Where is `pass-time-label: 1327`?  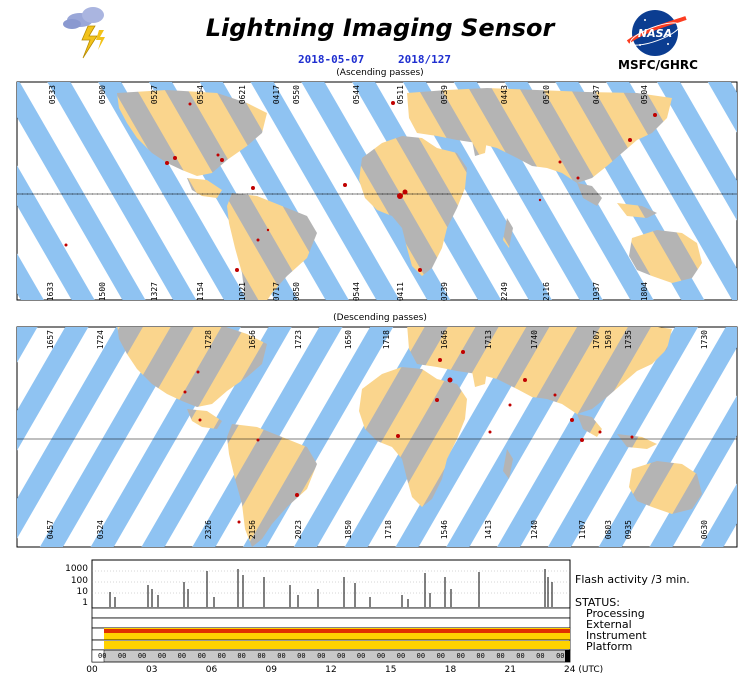
pass-time-label: 1327 is located at coordinates (154, 292).